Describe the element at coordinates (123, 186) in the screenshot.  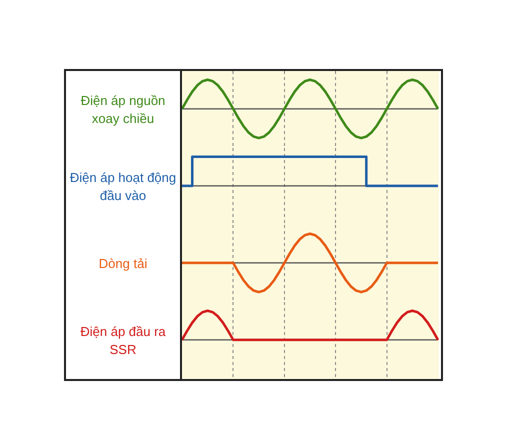
I see `series-label: Điện áp hoạt động đầu vào` at that location.